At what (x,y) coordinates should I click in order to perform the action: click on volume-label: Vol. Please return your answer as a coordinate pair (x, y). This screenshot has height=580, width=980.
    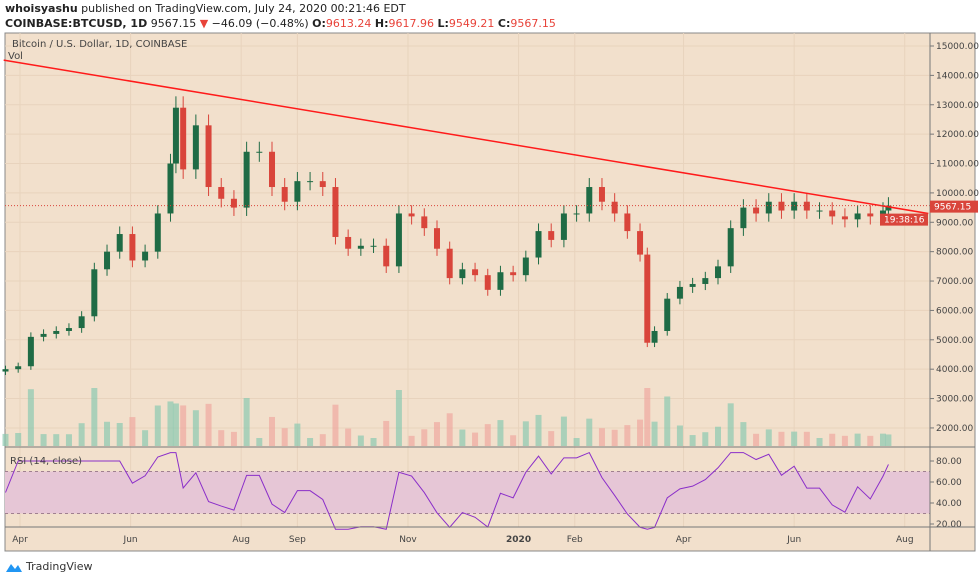
    Looking at the image, I should click on (15, 56).